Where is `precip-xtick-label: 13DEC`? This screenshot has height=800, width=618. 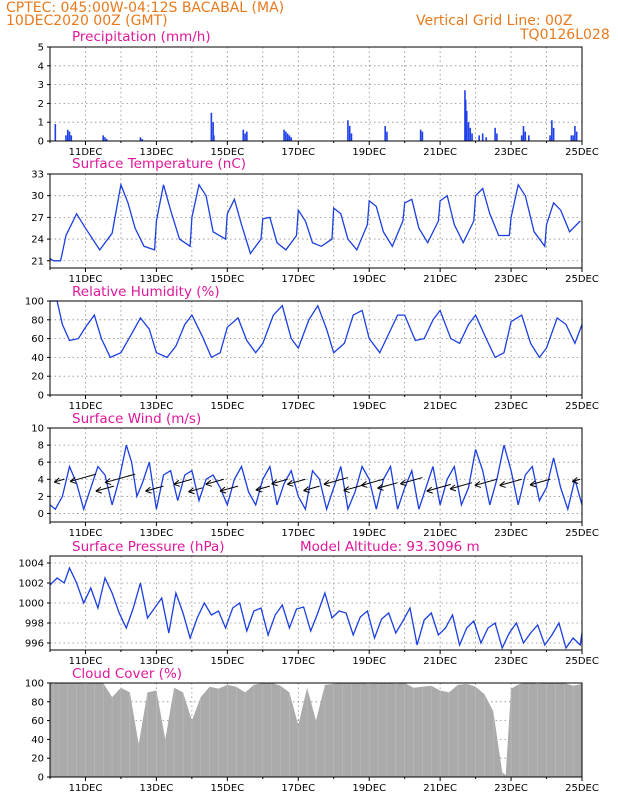
precip-xtick-label: 13DEC is located at coordinates (157, 152).